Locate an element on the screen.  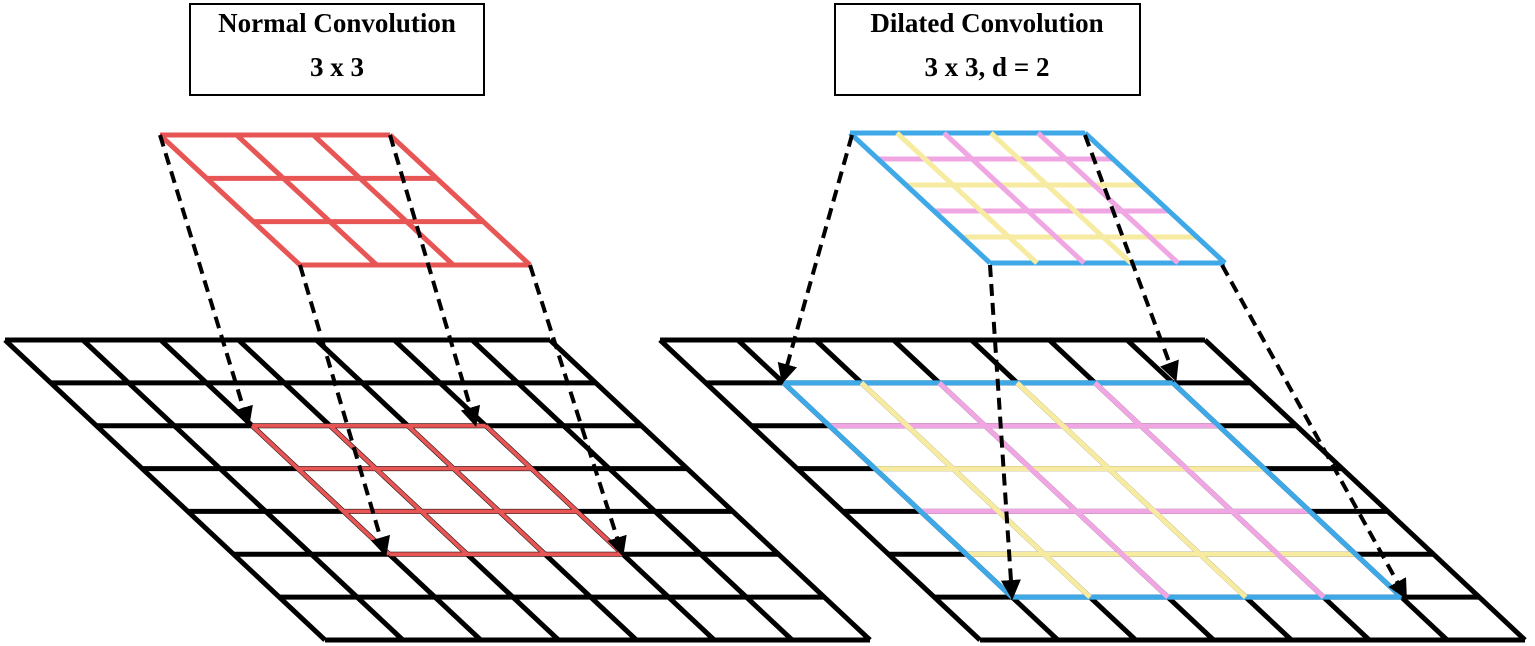
panel-title: Normal Convolution is located at coordinates (337, 23).